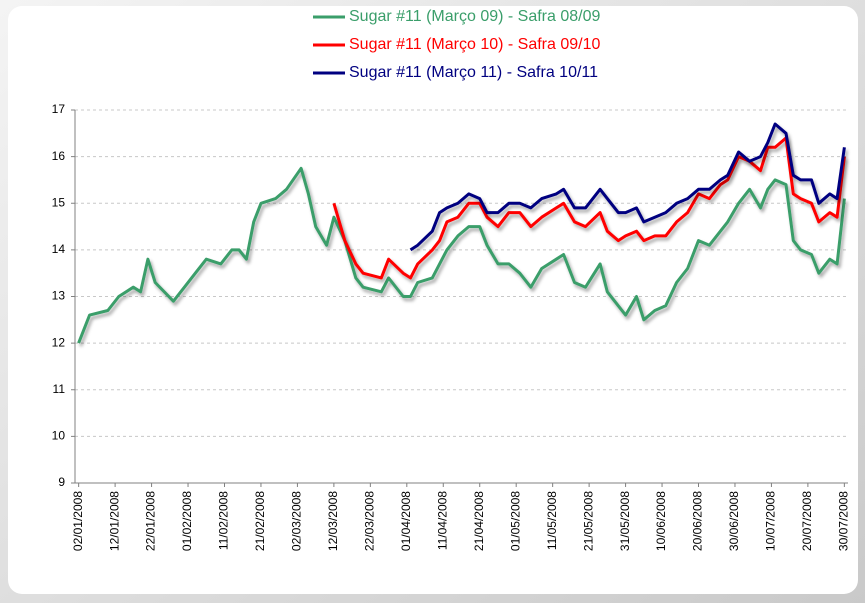 This screenshot has width=865, height=608. What do you see at coordinates (515, 521) in the screenshot?
I see `x-tick-label: 01/05/2008` at bounding box center [515, 521].